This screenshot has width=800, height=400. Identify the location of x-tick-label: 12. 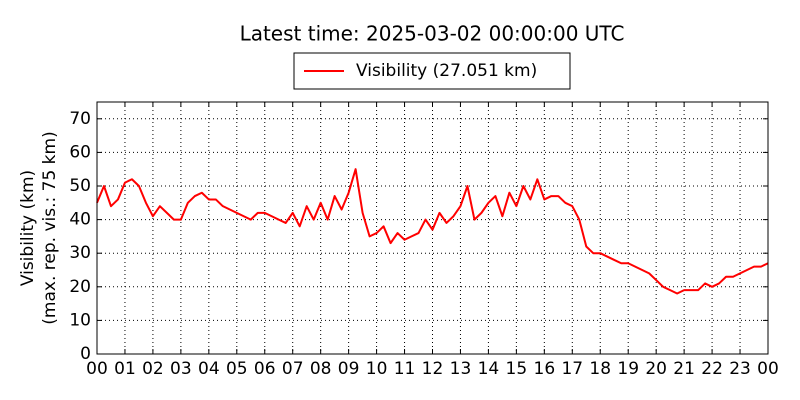
(433, 369).